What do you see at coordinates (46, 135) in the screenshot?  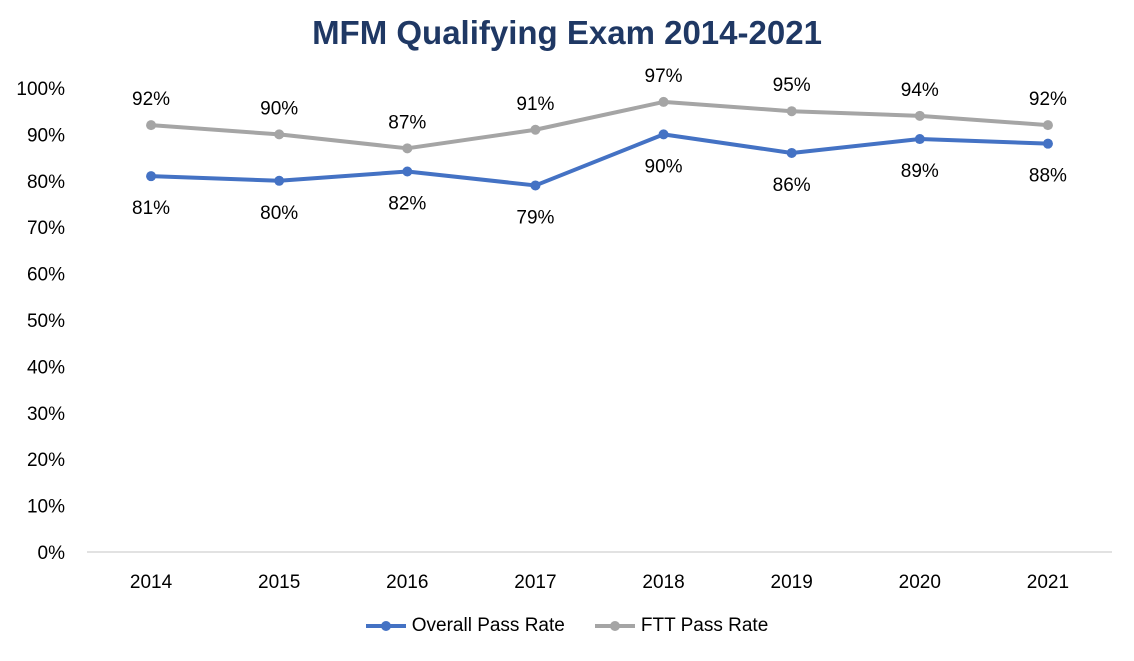 I see `y-tick-label: 90%` at bounding box center [46, 135].